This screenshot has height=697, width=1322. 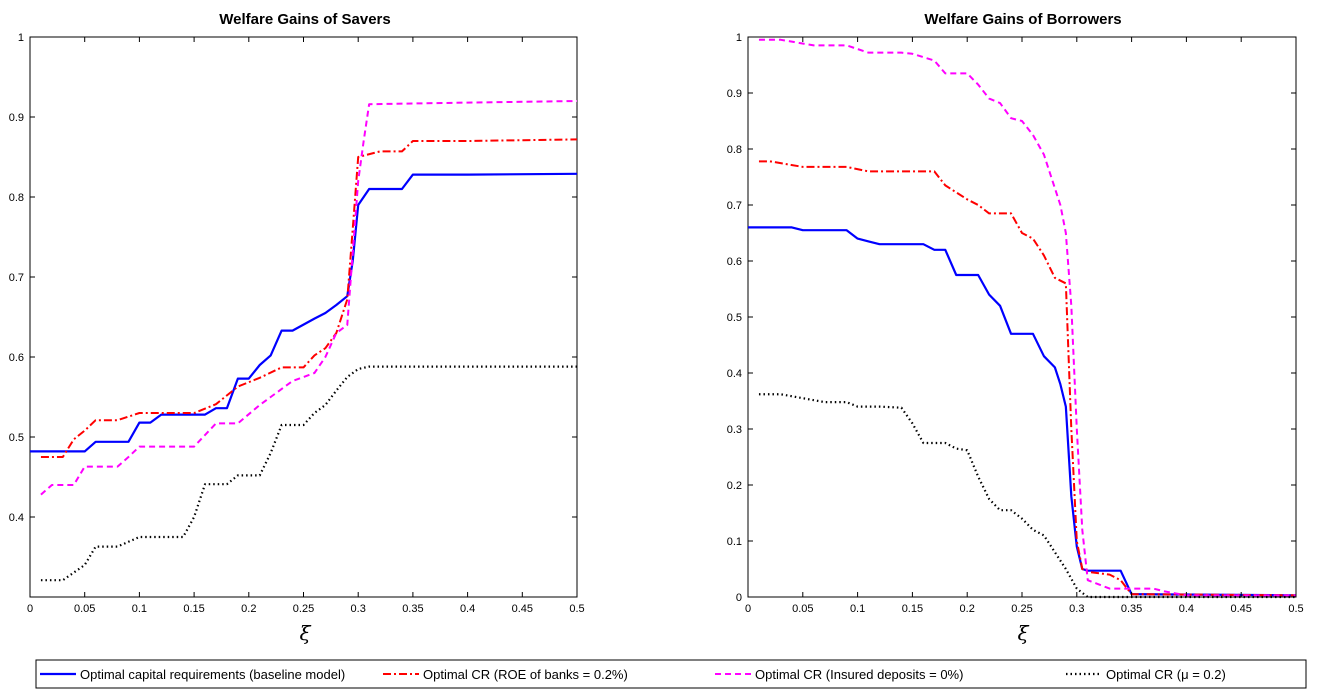 I want to click on borrowers-ytick-label: 0.4, so click(x=734, y=374).